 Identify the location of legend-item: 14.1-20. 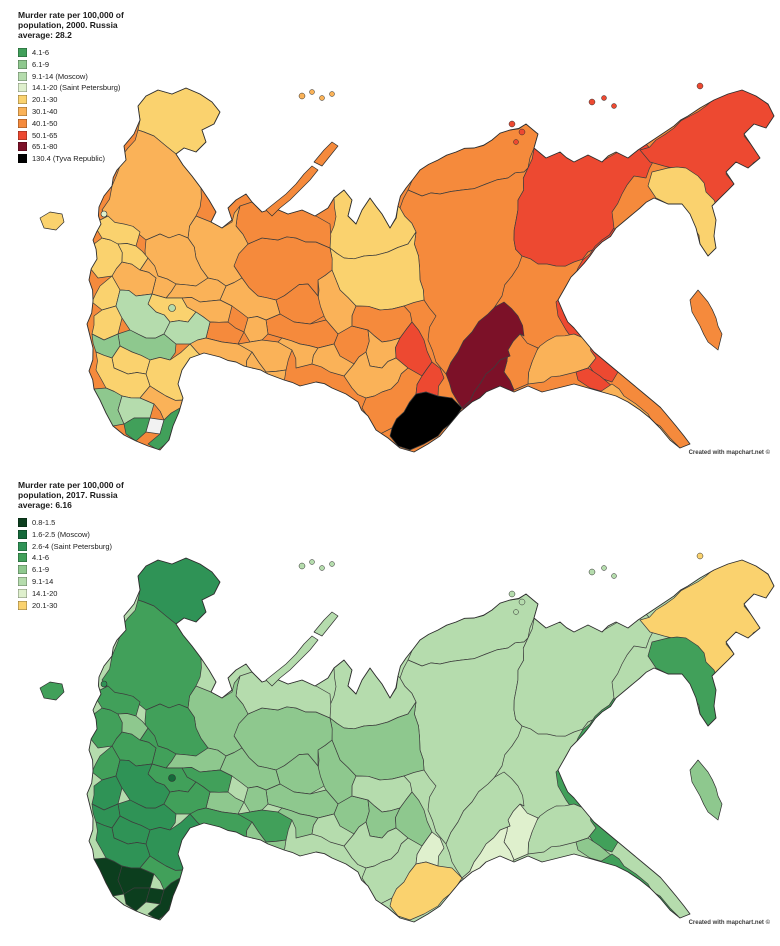
(81, 593).